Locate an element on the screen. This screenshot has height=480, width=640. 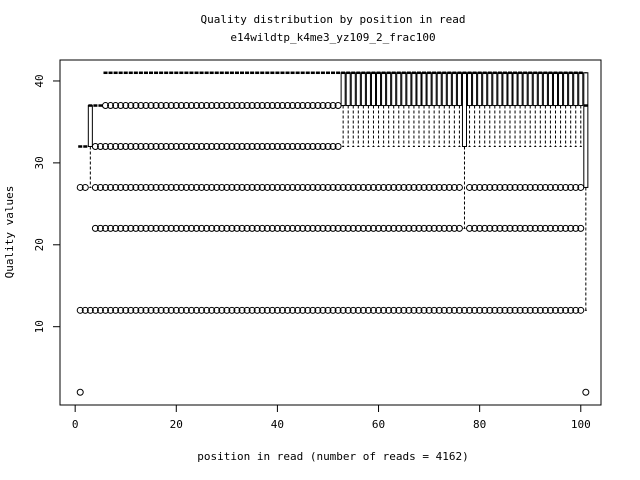
x-tick-label: 20 is located at coordinates (176, 424).